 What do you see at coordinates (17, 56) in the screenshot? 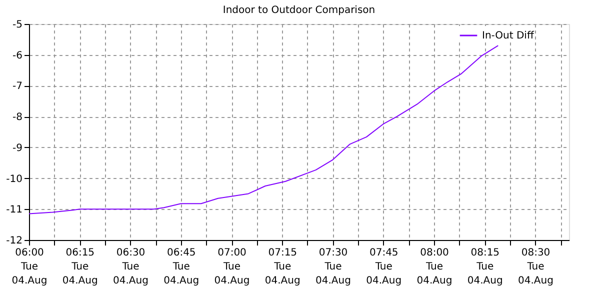
I see `y-tick-label: -6` at bounding box center [17, 56].